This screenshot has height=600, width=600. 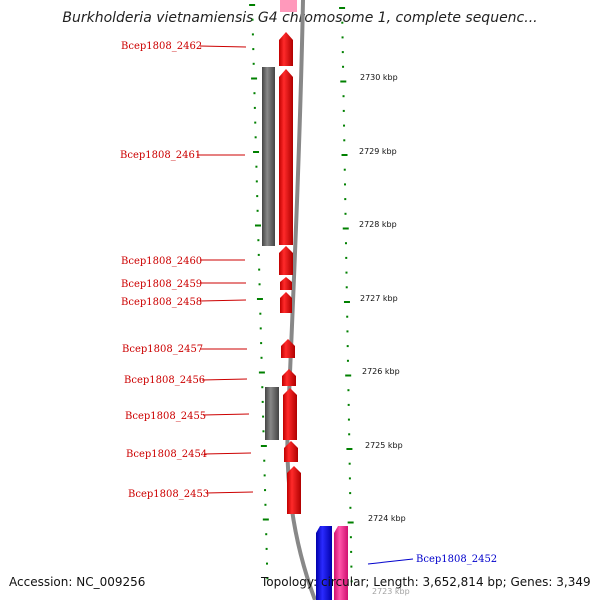 What do you see at coordinates (164, 380) in the screenshot?
I see `gene-label: Bcep1808_2456` at bounding box center [164, 380].